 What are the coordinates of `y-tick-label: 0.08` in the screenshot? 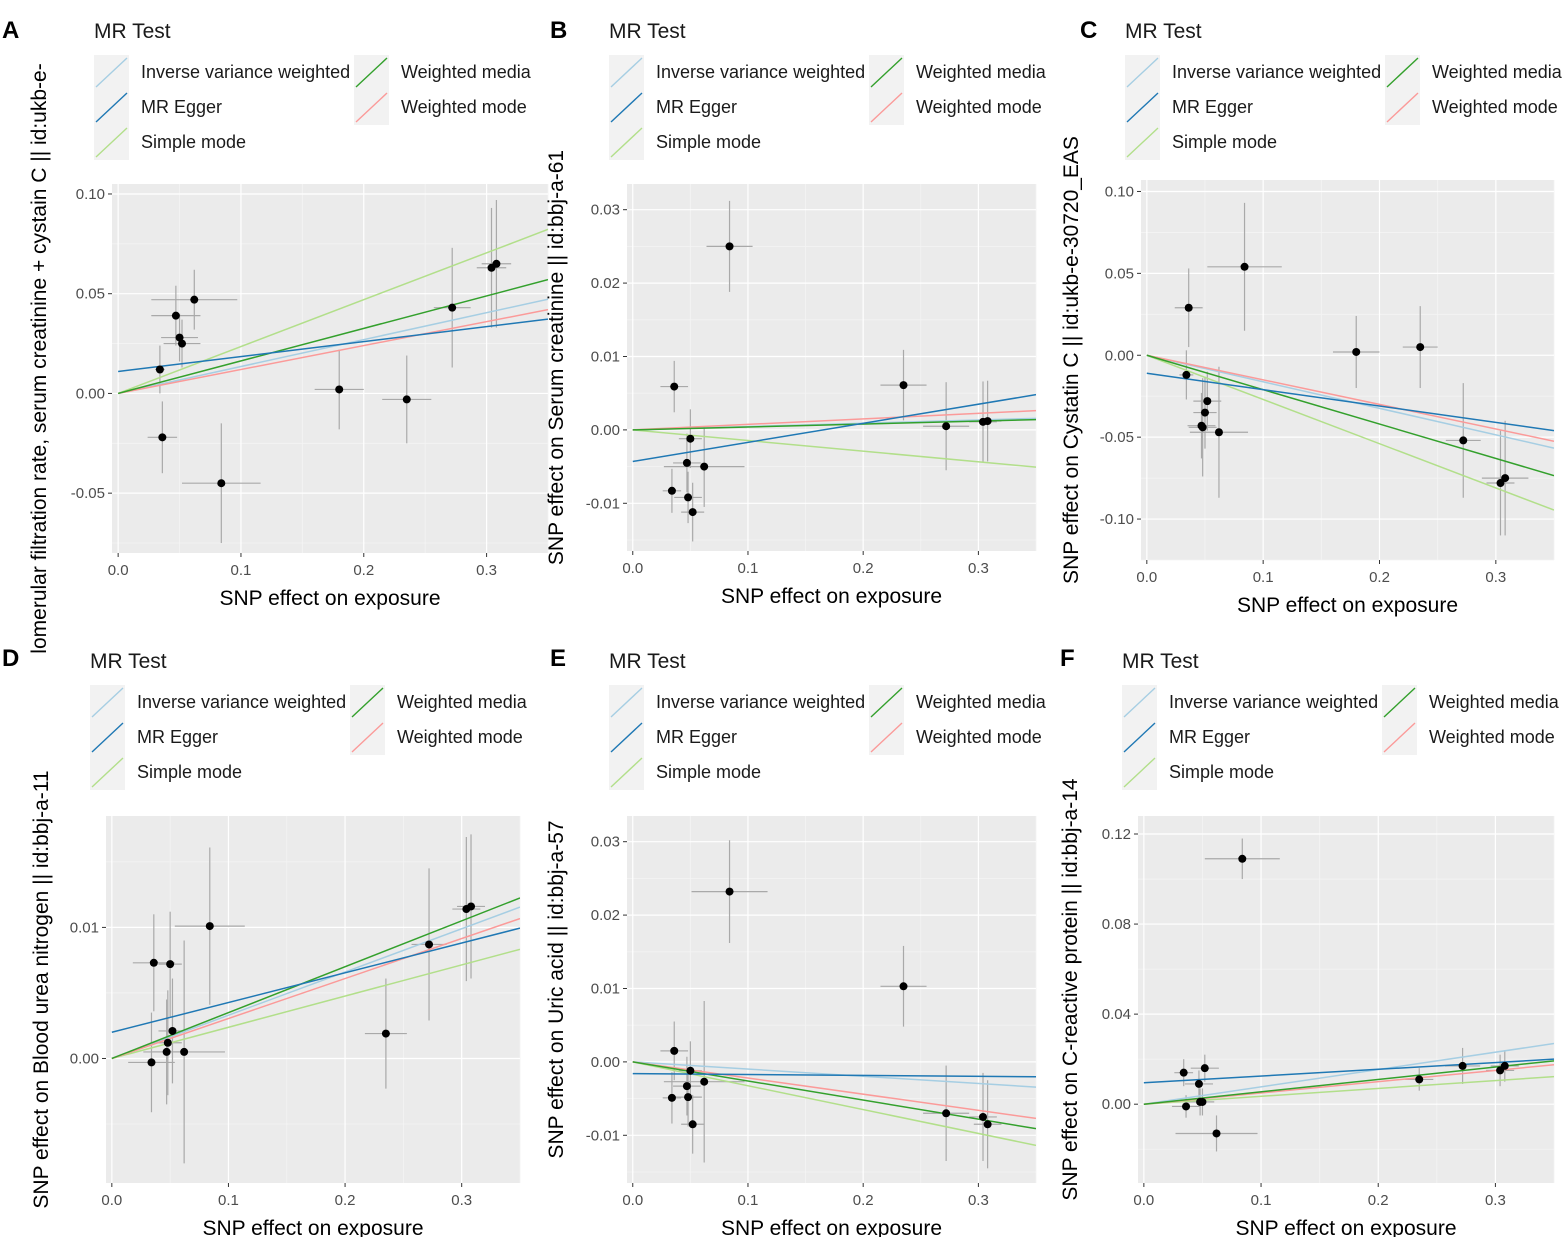 It's located at (1116, 924).